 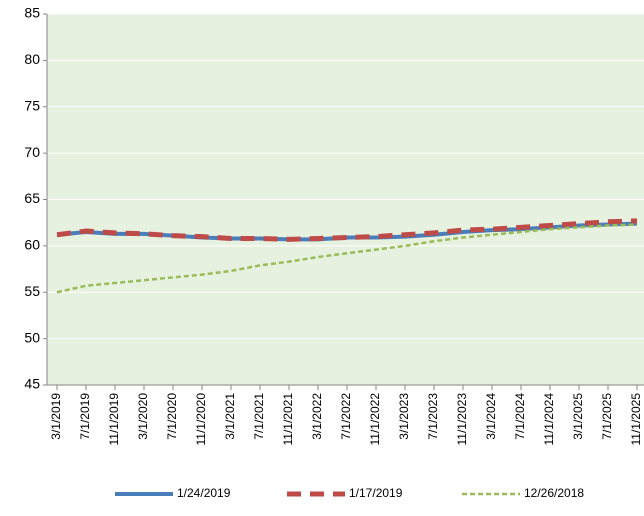 What do you see at coordinates (32, 198) in the screenshot?
I see `y-tick-label: 65` at bounding box center [32, 198].